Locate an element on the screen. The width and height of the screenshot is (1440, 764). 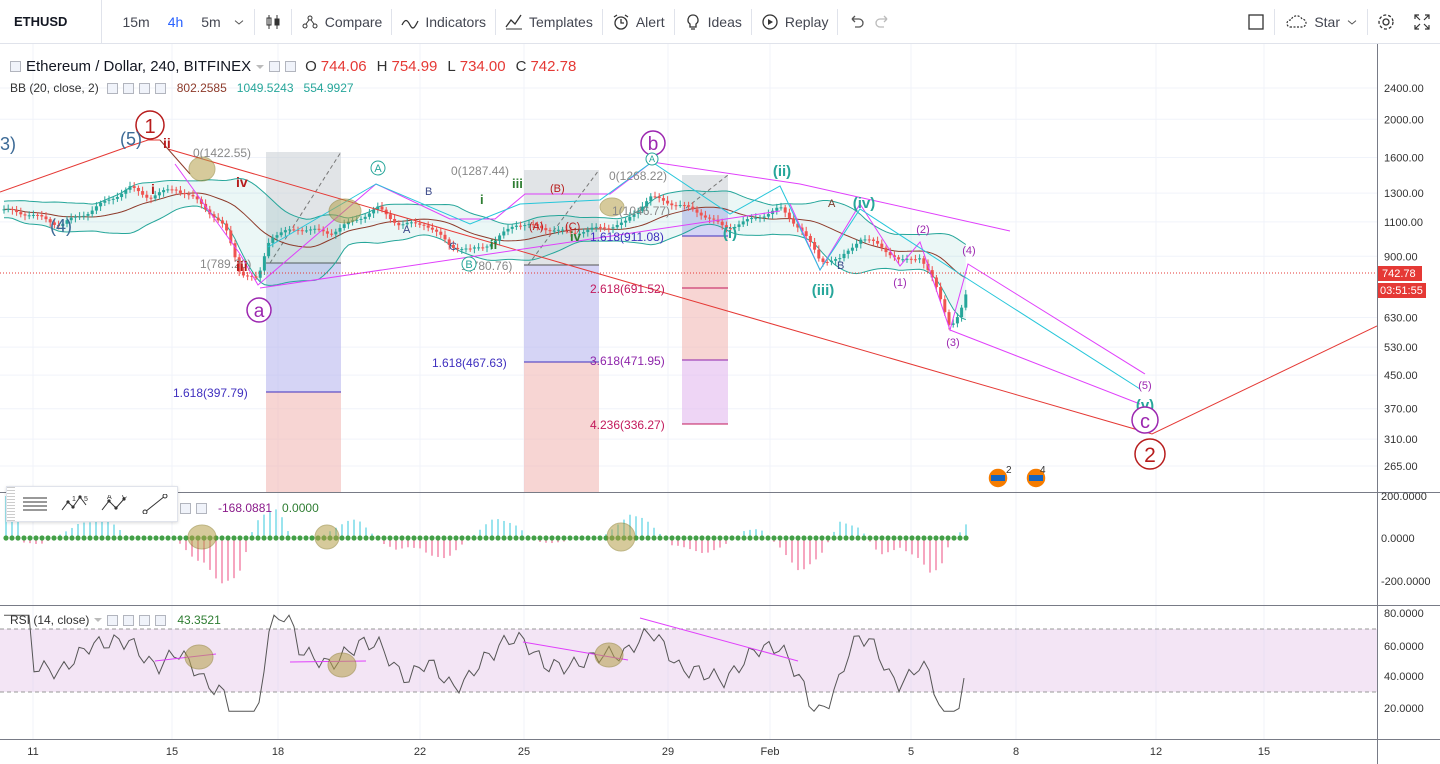
square-icon is located at coordinates (1256, 21).